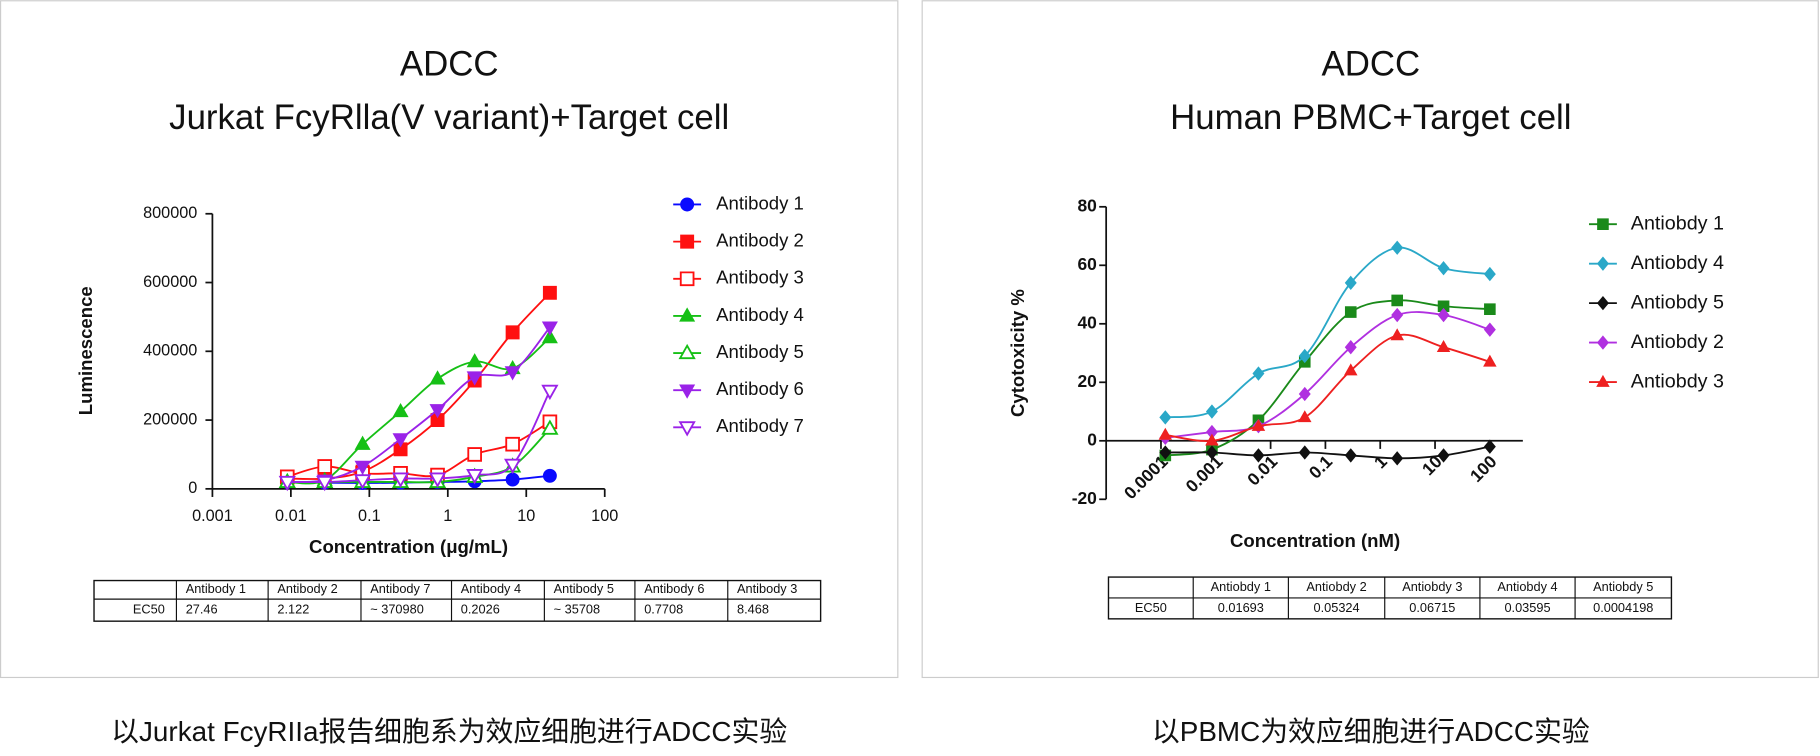 This screenshot has width=1820, height=756. Describe the element at coordinates (1527, 586) in the screenshot. I see `table-header: Antiobdy 4` at that location.